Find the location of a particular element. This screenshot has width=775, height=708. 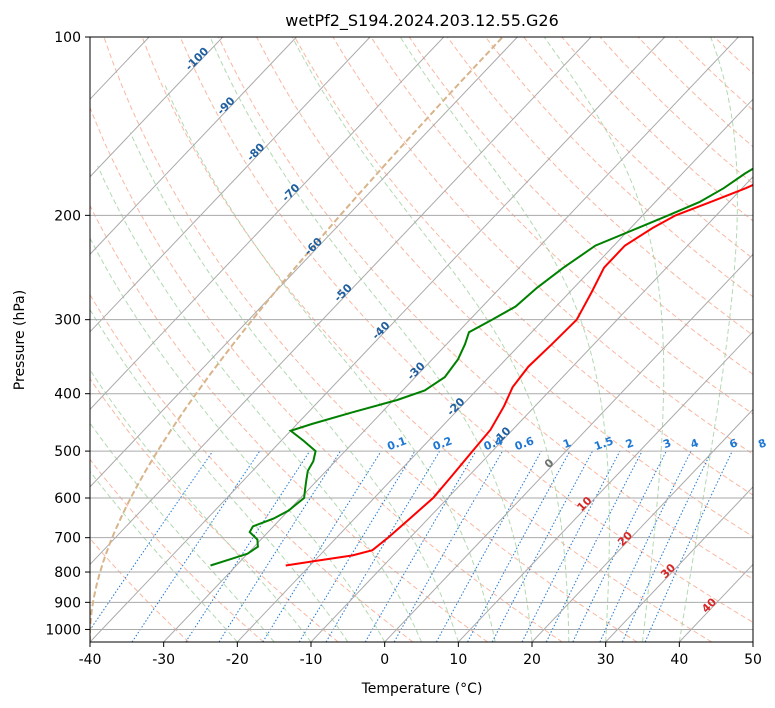

mixing-ratio-label: 8 is located at coordinates (762, 443).